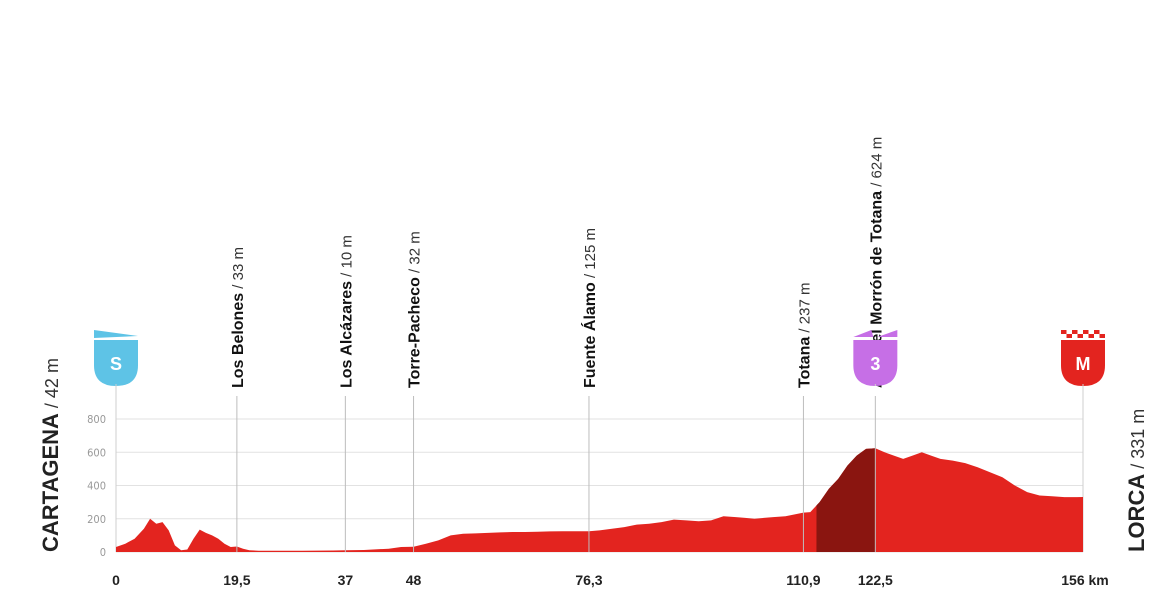 This screenshot has height=601, width=1172. I want to click on climb-badge-letter: 3, so click(875, 364).